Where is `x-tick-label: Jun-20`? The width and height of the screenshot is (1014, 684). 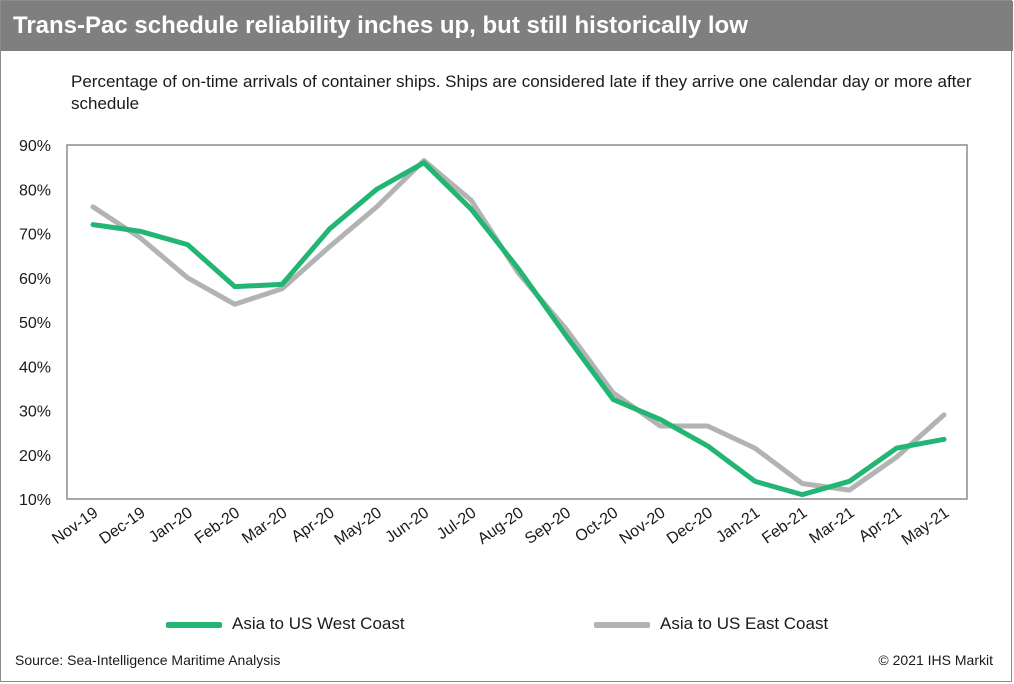 x-tick-label: Jun-20 is located at coordinates (407, 525).